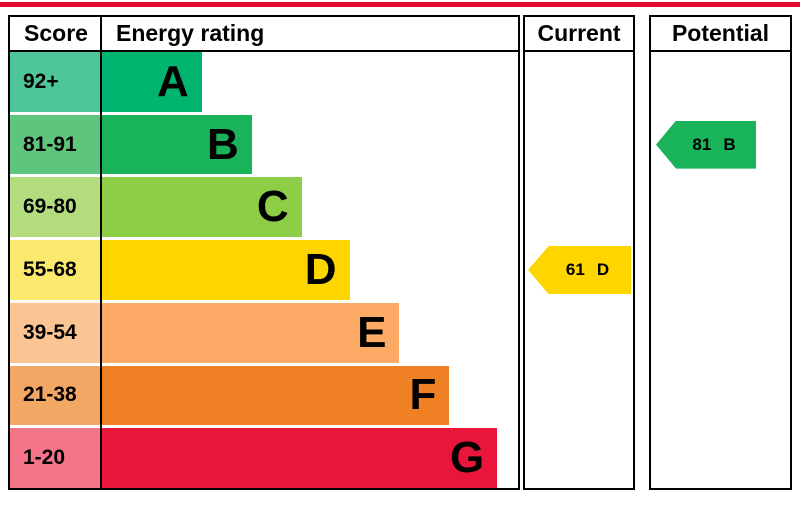 This screenshot has height=506, width=800. I want to click on current-rating-value: 61, so click(575, 269).